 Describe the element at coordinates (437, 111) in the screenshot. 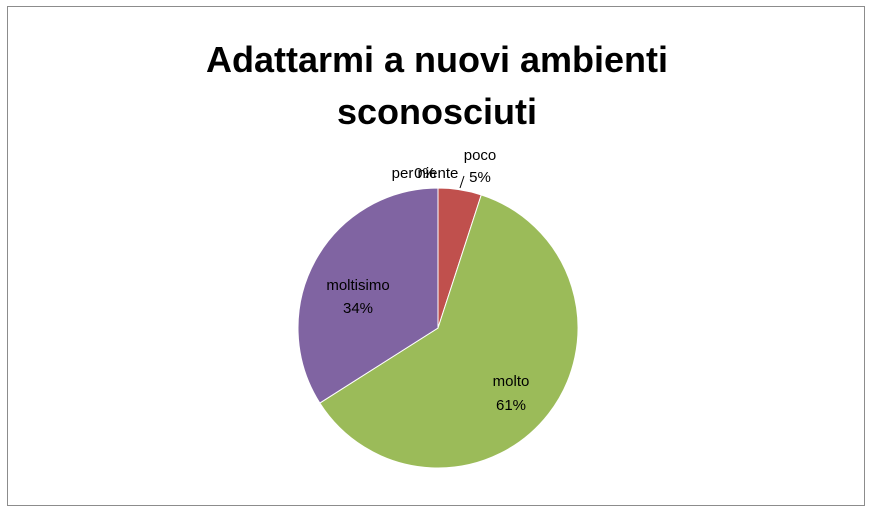

I see `chart-title-line-2: sconosciuti` at that location.